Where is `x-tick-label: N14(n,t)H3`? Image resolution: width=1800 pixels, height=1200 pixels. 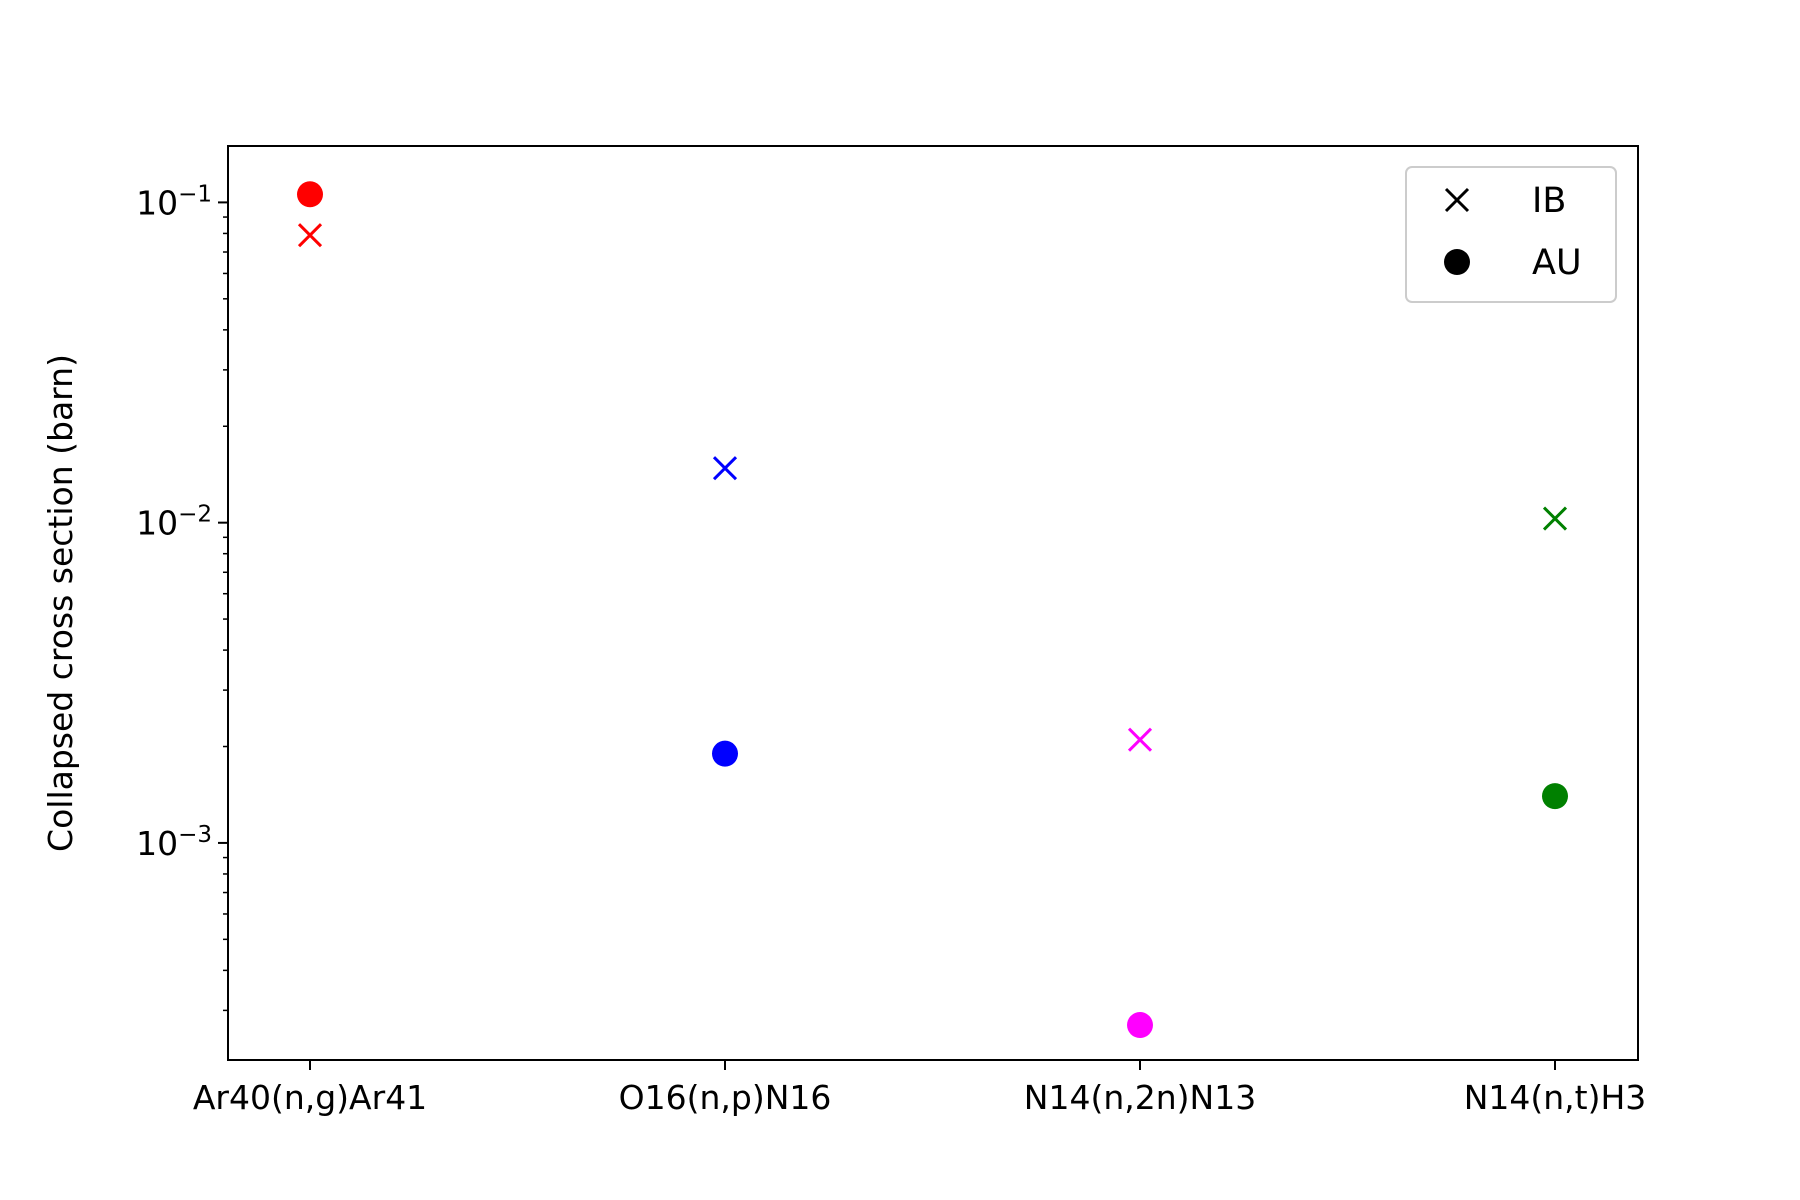 x-tick-label: N14(n,t)H3 is located at coordinates (1555, 1097).